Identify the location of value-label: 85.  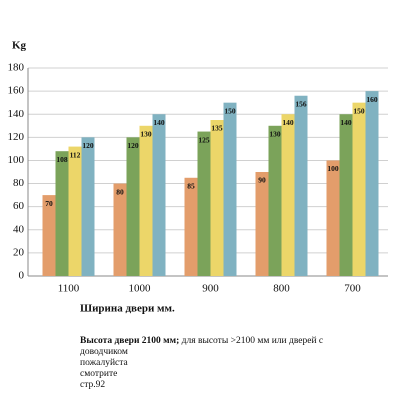
(191, 185).